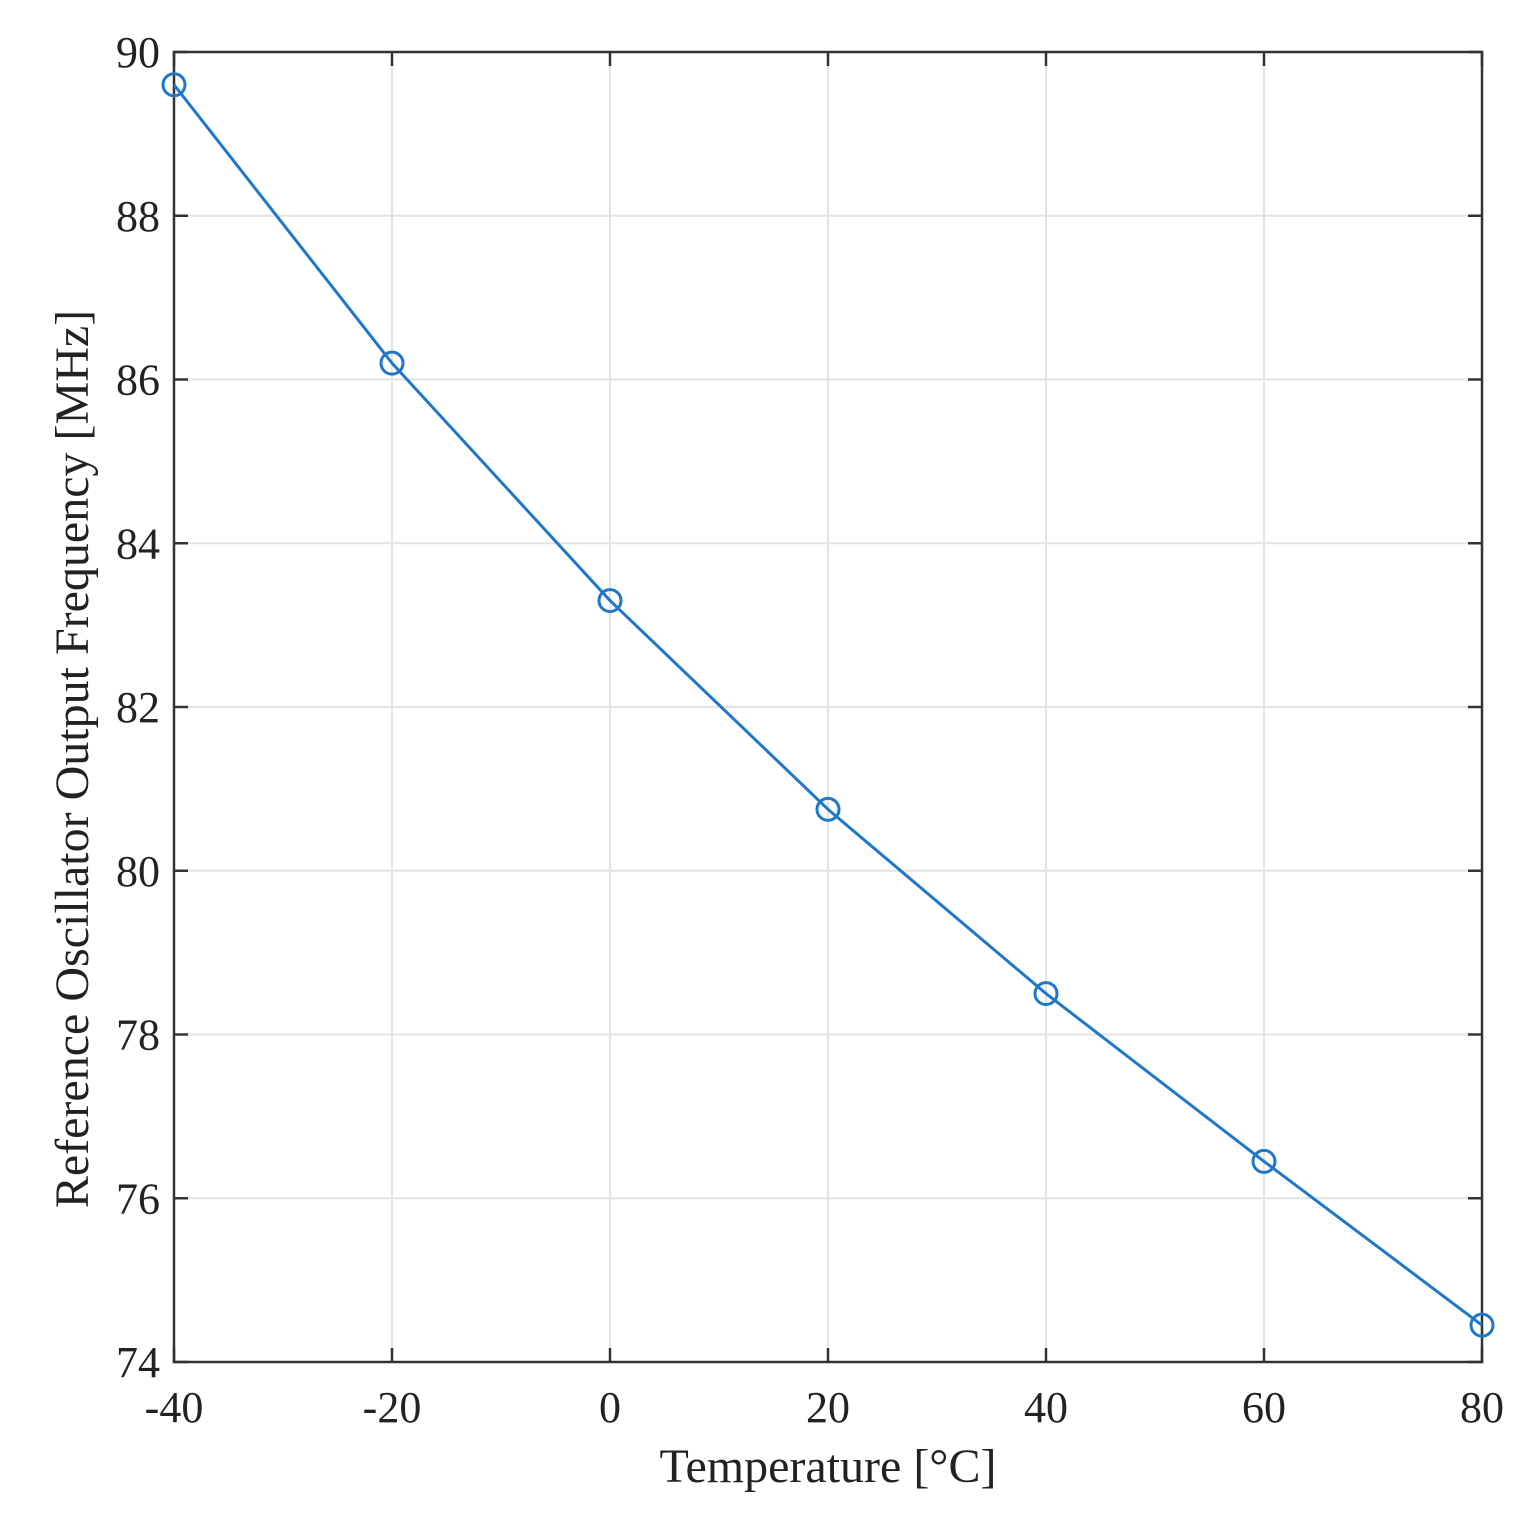  I want to click on x-tick-label: 0, so click(610, 1407).